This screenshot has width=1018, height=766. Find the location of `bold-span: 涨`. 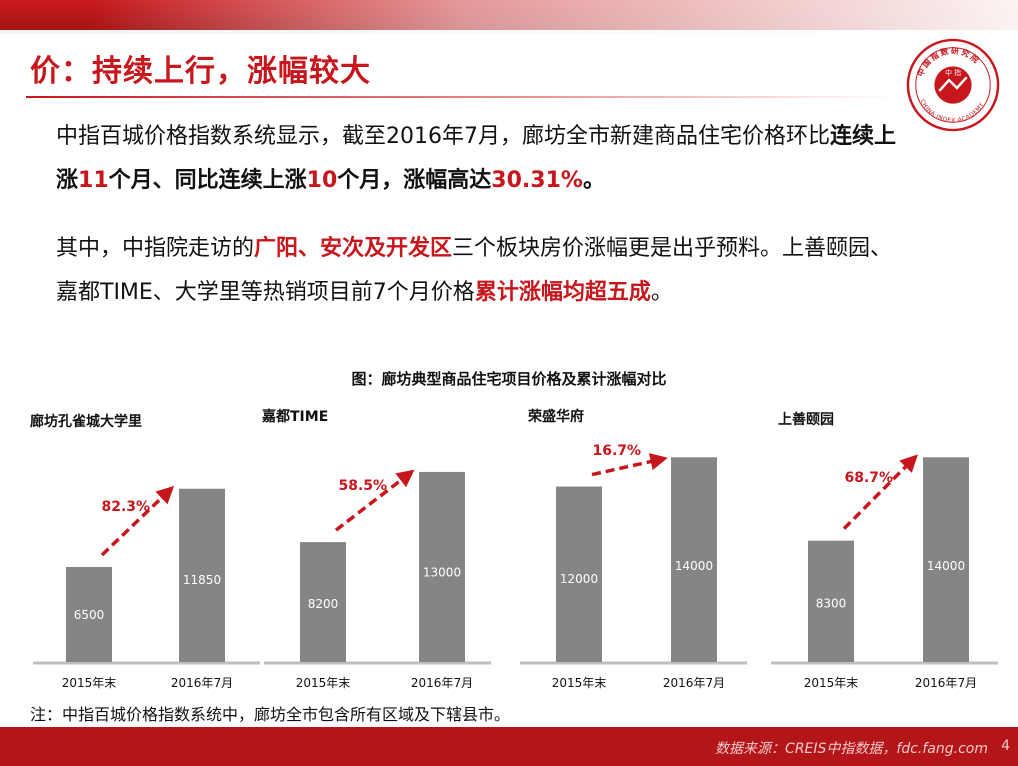

bold-span: 涨 is located at coordinates (67, 180).